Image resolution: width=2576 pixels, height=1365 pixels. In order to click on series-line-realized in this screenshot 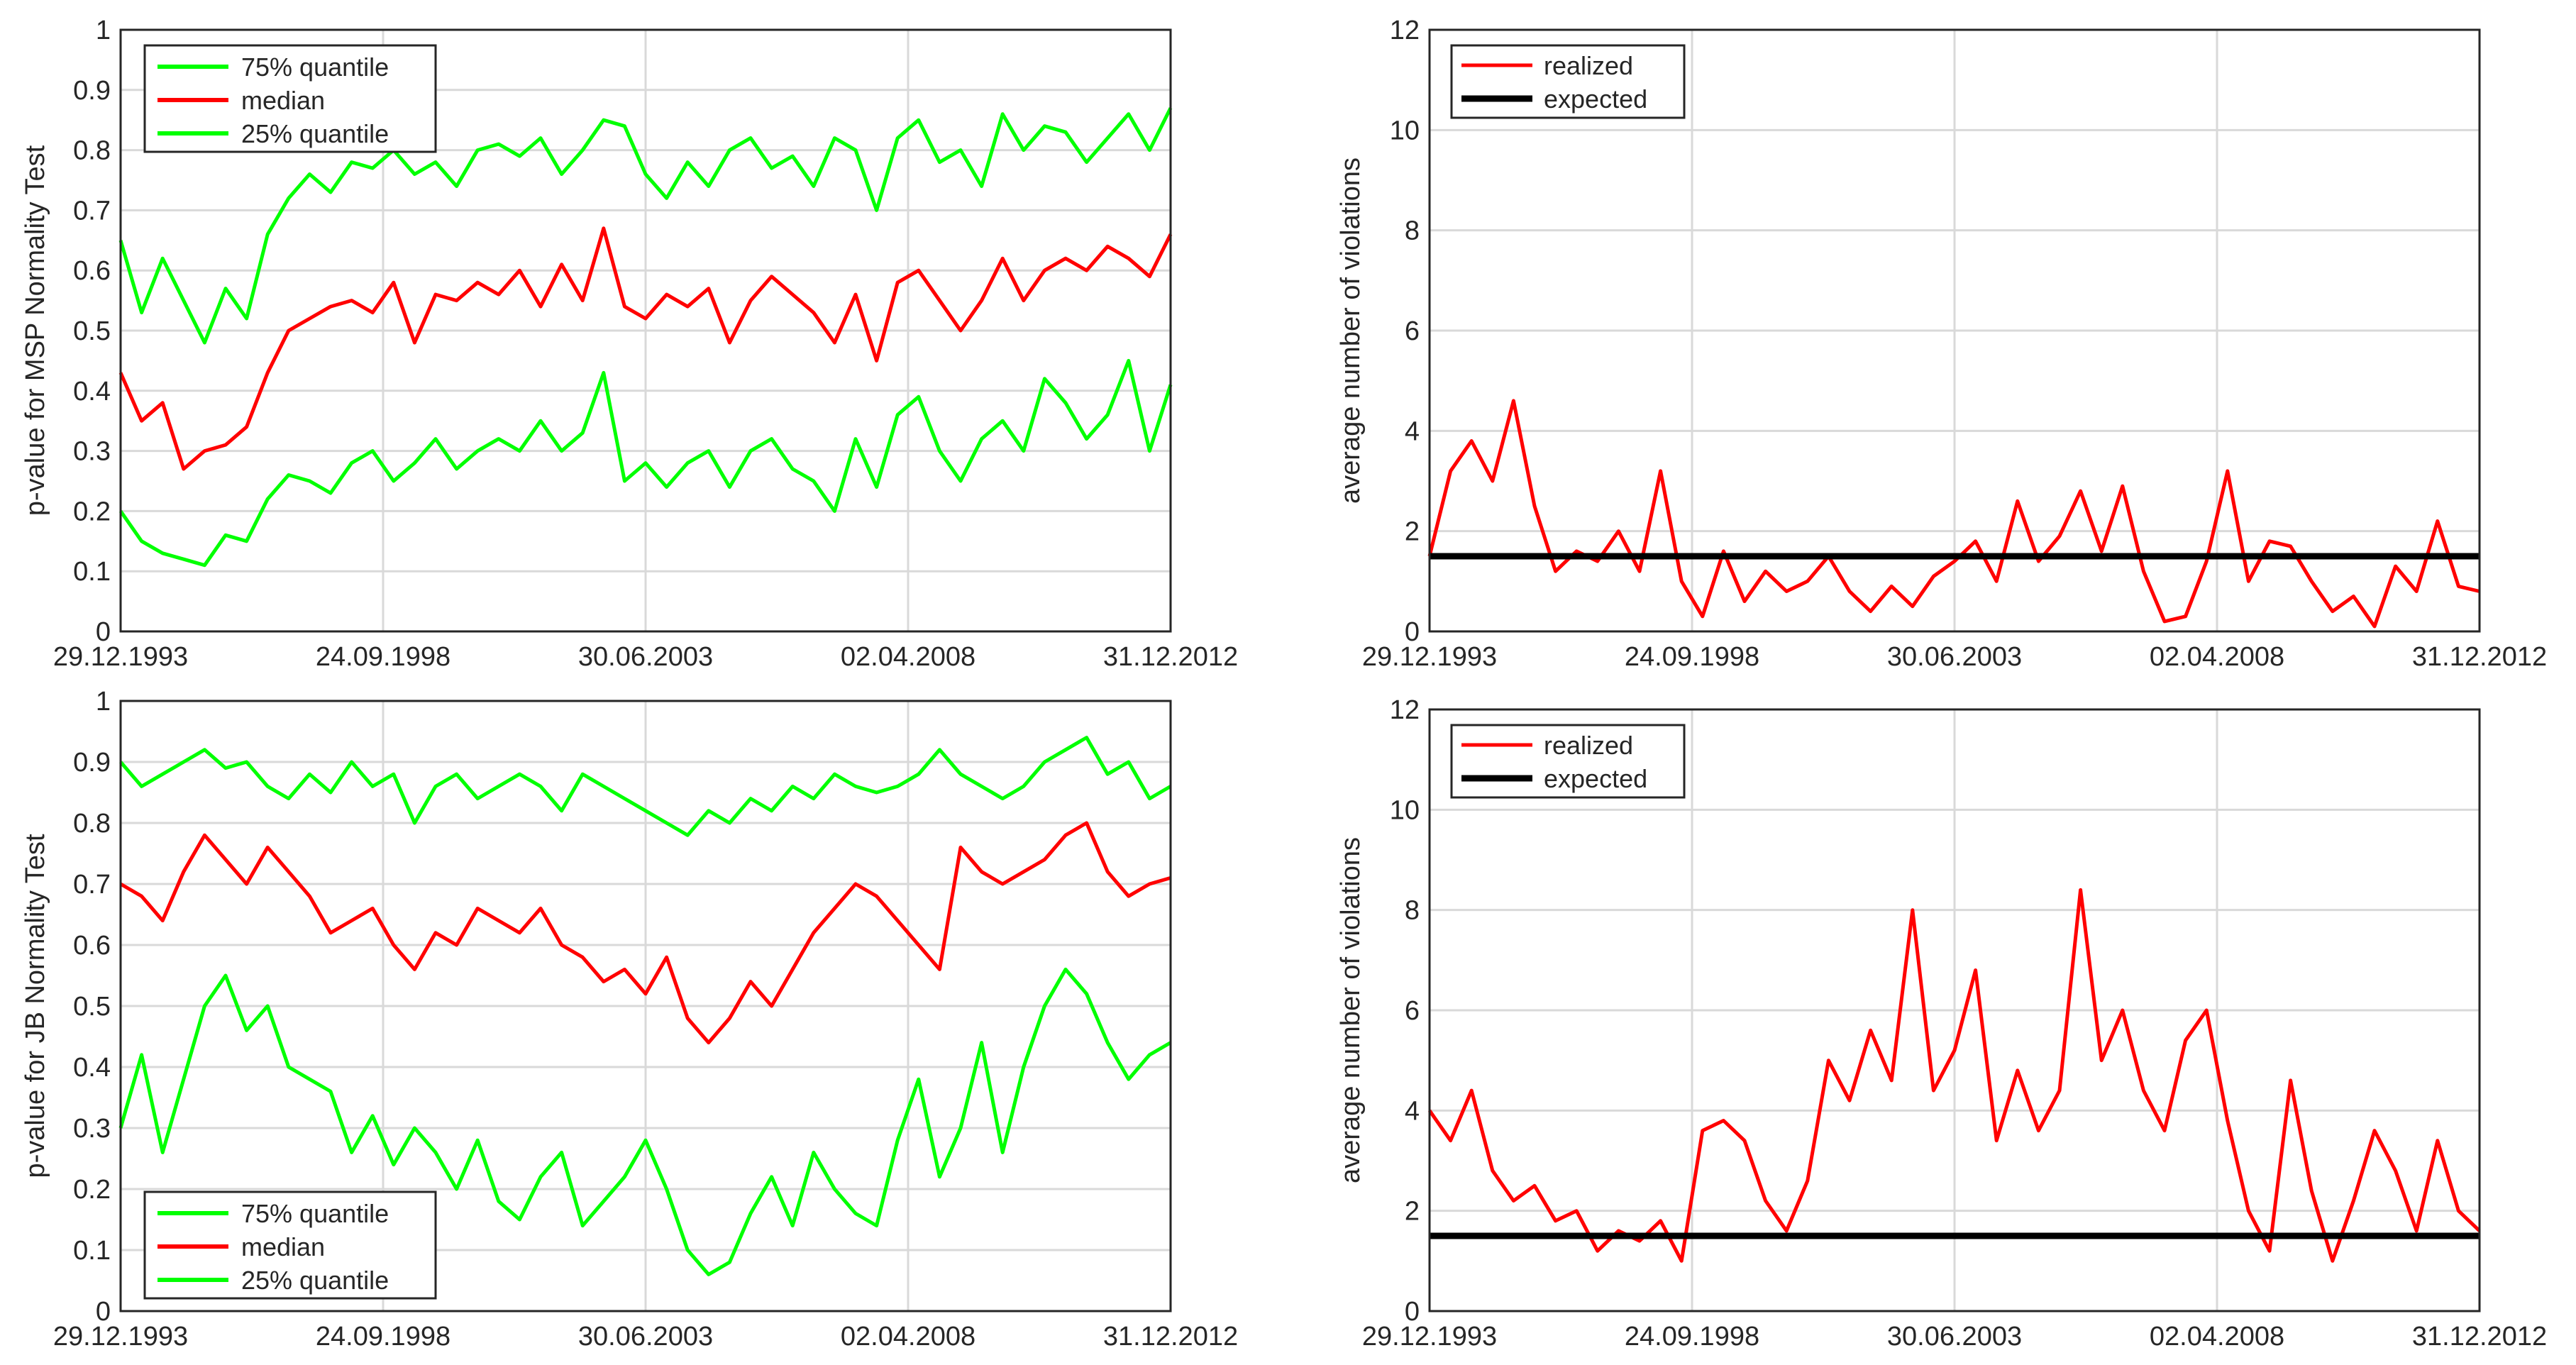, I will do `click(1954, 1075)`.